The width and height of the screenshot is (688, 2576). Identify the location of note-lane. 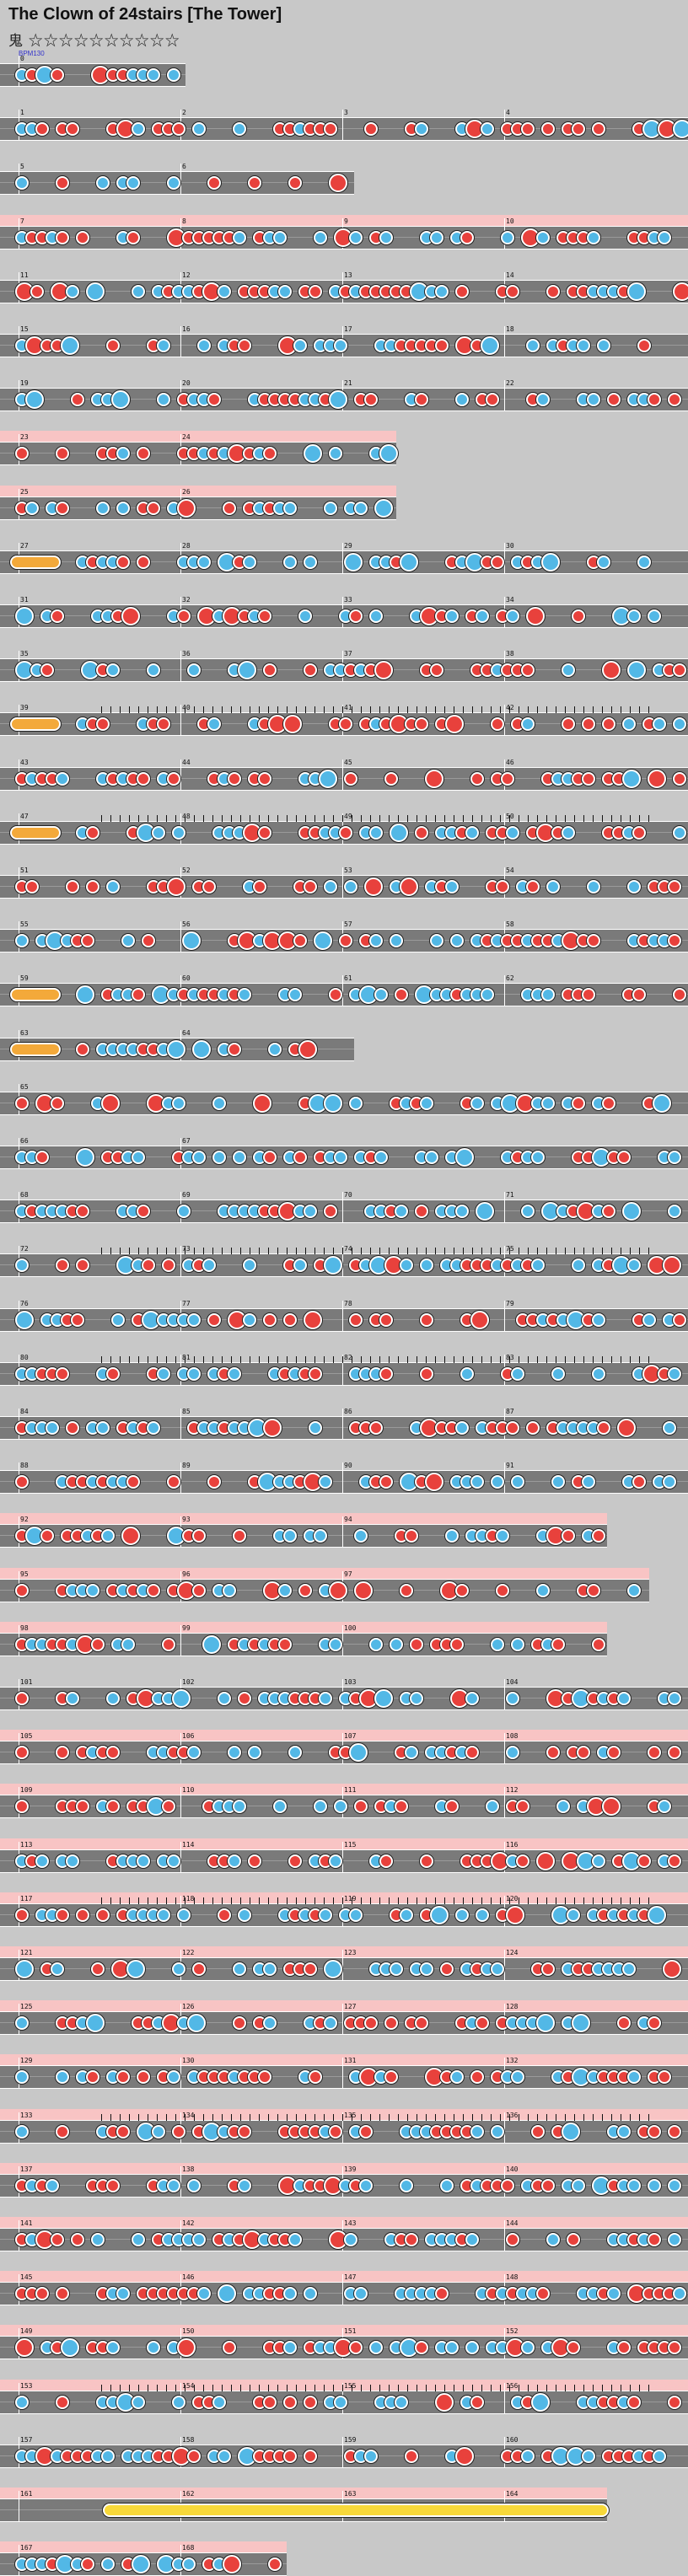
(344, 1265).